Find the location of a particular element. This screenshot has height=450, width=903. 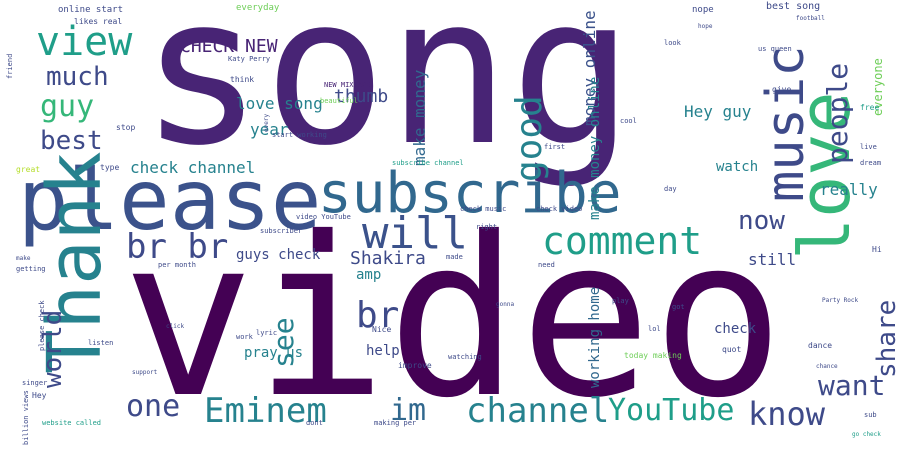

word-quot: quot is located at coordinates (732, 349).